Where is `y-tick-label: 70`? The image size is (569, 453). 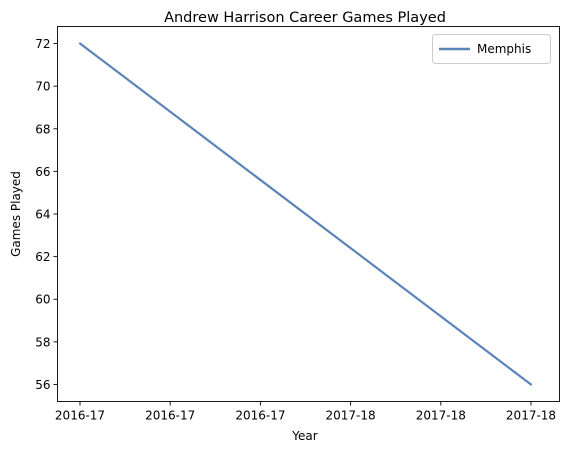
y-tick-label: 70 is located at coordinates (42, 87).